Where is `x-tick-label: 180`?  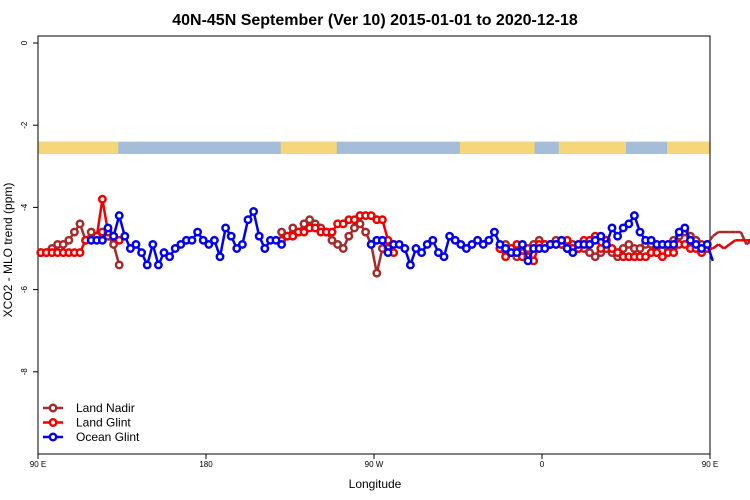
x-tick-label: 180 is located at coordinates (206, 464).